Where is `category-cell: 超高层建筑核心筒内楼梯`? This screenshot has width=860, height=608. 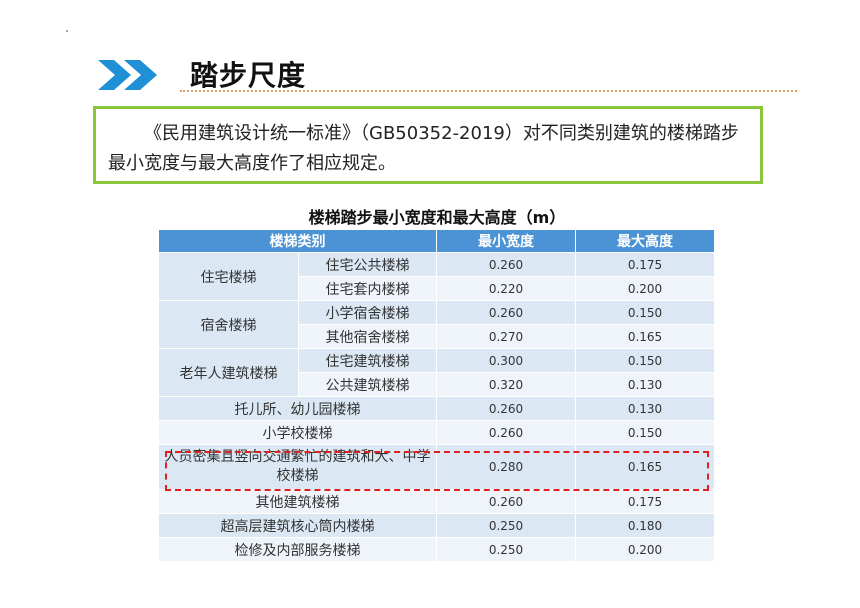
category-cell: 超高层建筑核心筒内楼梯 is located at coordinates (297, 525).